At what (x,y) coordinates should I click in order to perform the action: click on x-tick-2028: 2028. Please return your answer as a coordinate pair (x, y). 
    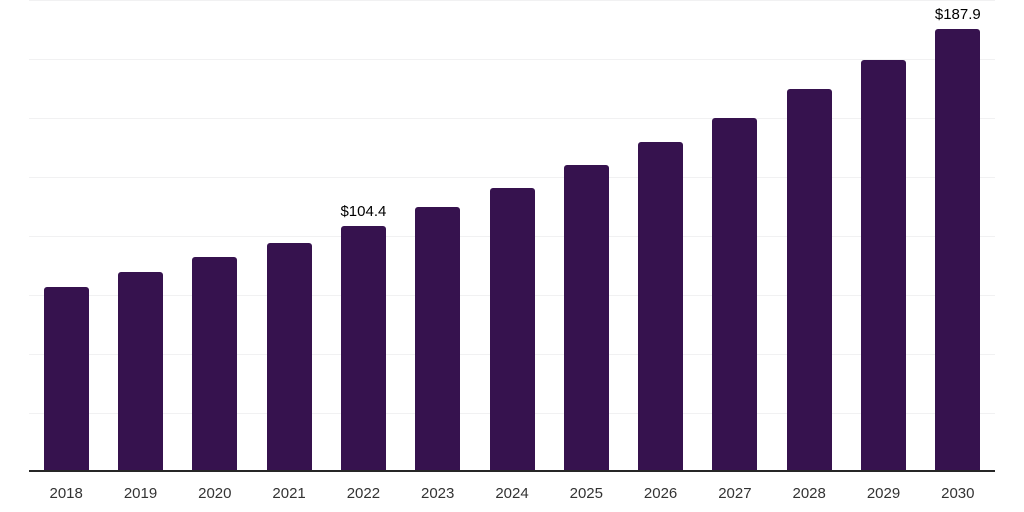
    Looking at the image, I should click on (809, 493).